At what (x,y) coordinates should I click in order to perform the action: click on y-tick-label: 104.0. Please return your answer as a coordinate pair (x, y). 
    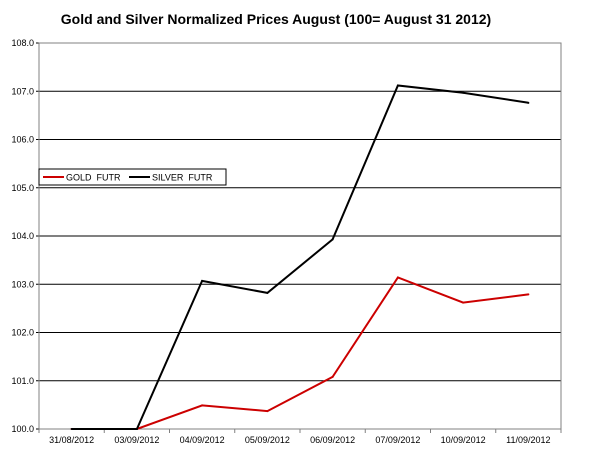
    Looking at the image, I should click on (22, 236).